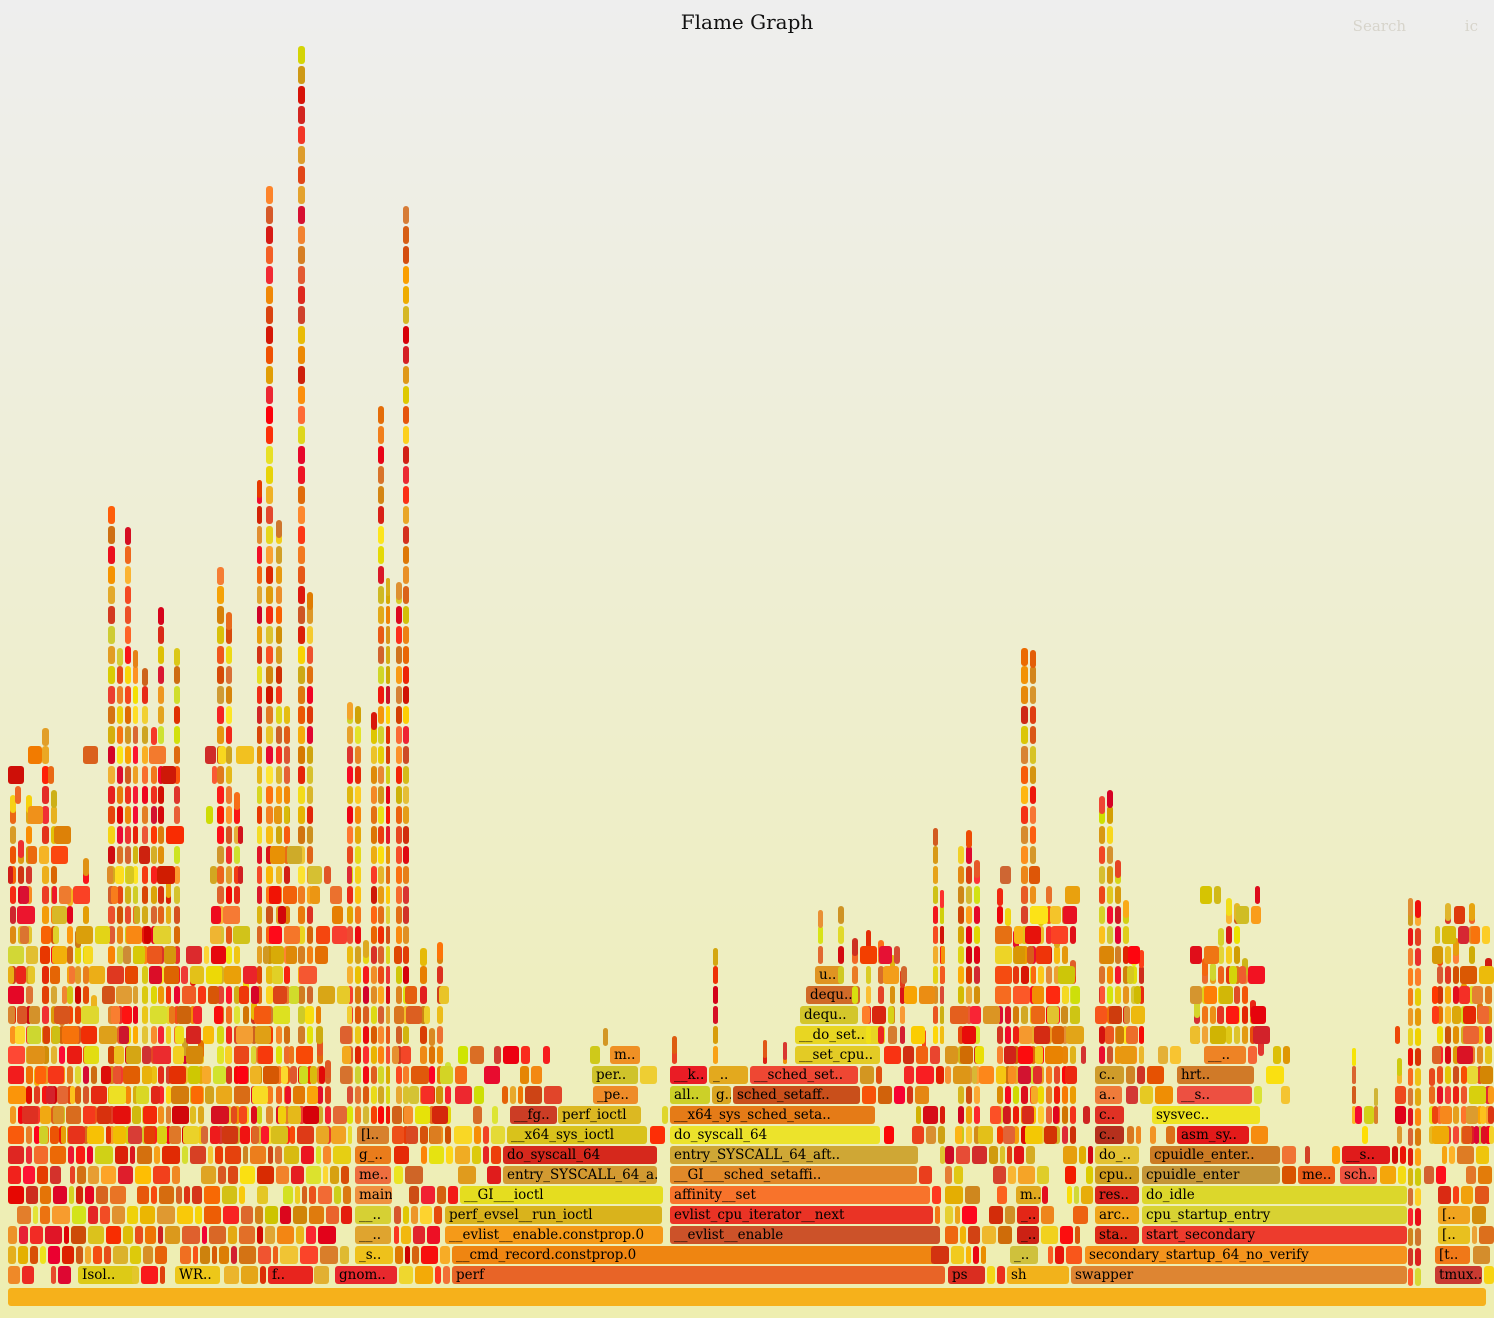 This screenshot has height=1318, width=1494. What do you see at coordinates (833, 995) in the screenshot?
I see `flame-frame: dequ..` at bounding box center [833, 995].